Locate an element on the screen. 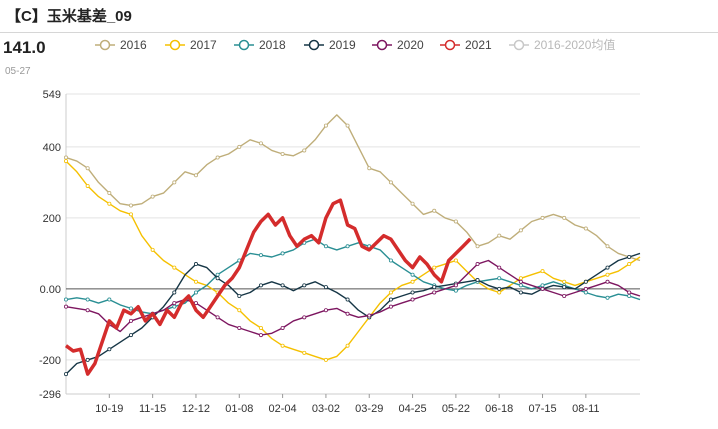  y-tick-label: -200 is located at coordinates (50, 361).